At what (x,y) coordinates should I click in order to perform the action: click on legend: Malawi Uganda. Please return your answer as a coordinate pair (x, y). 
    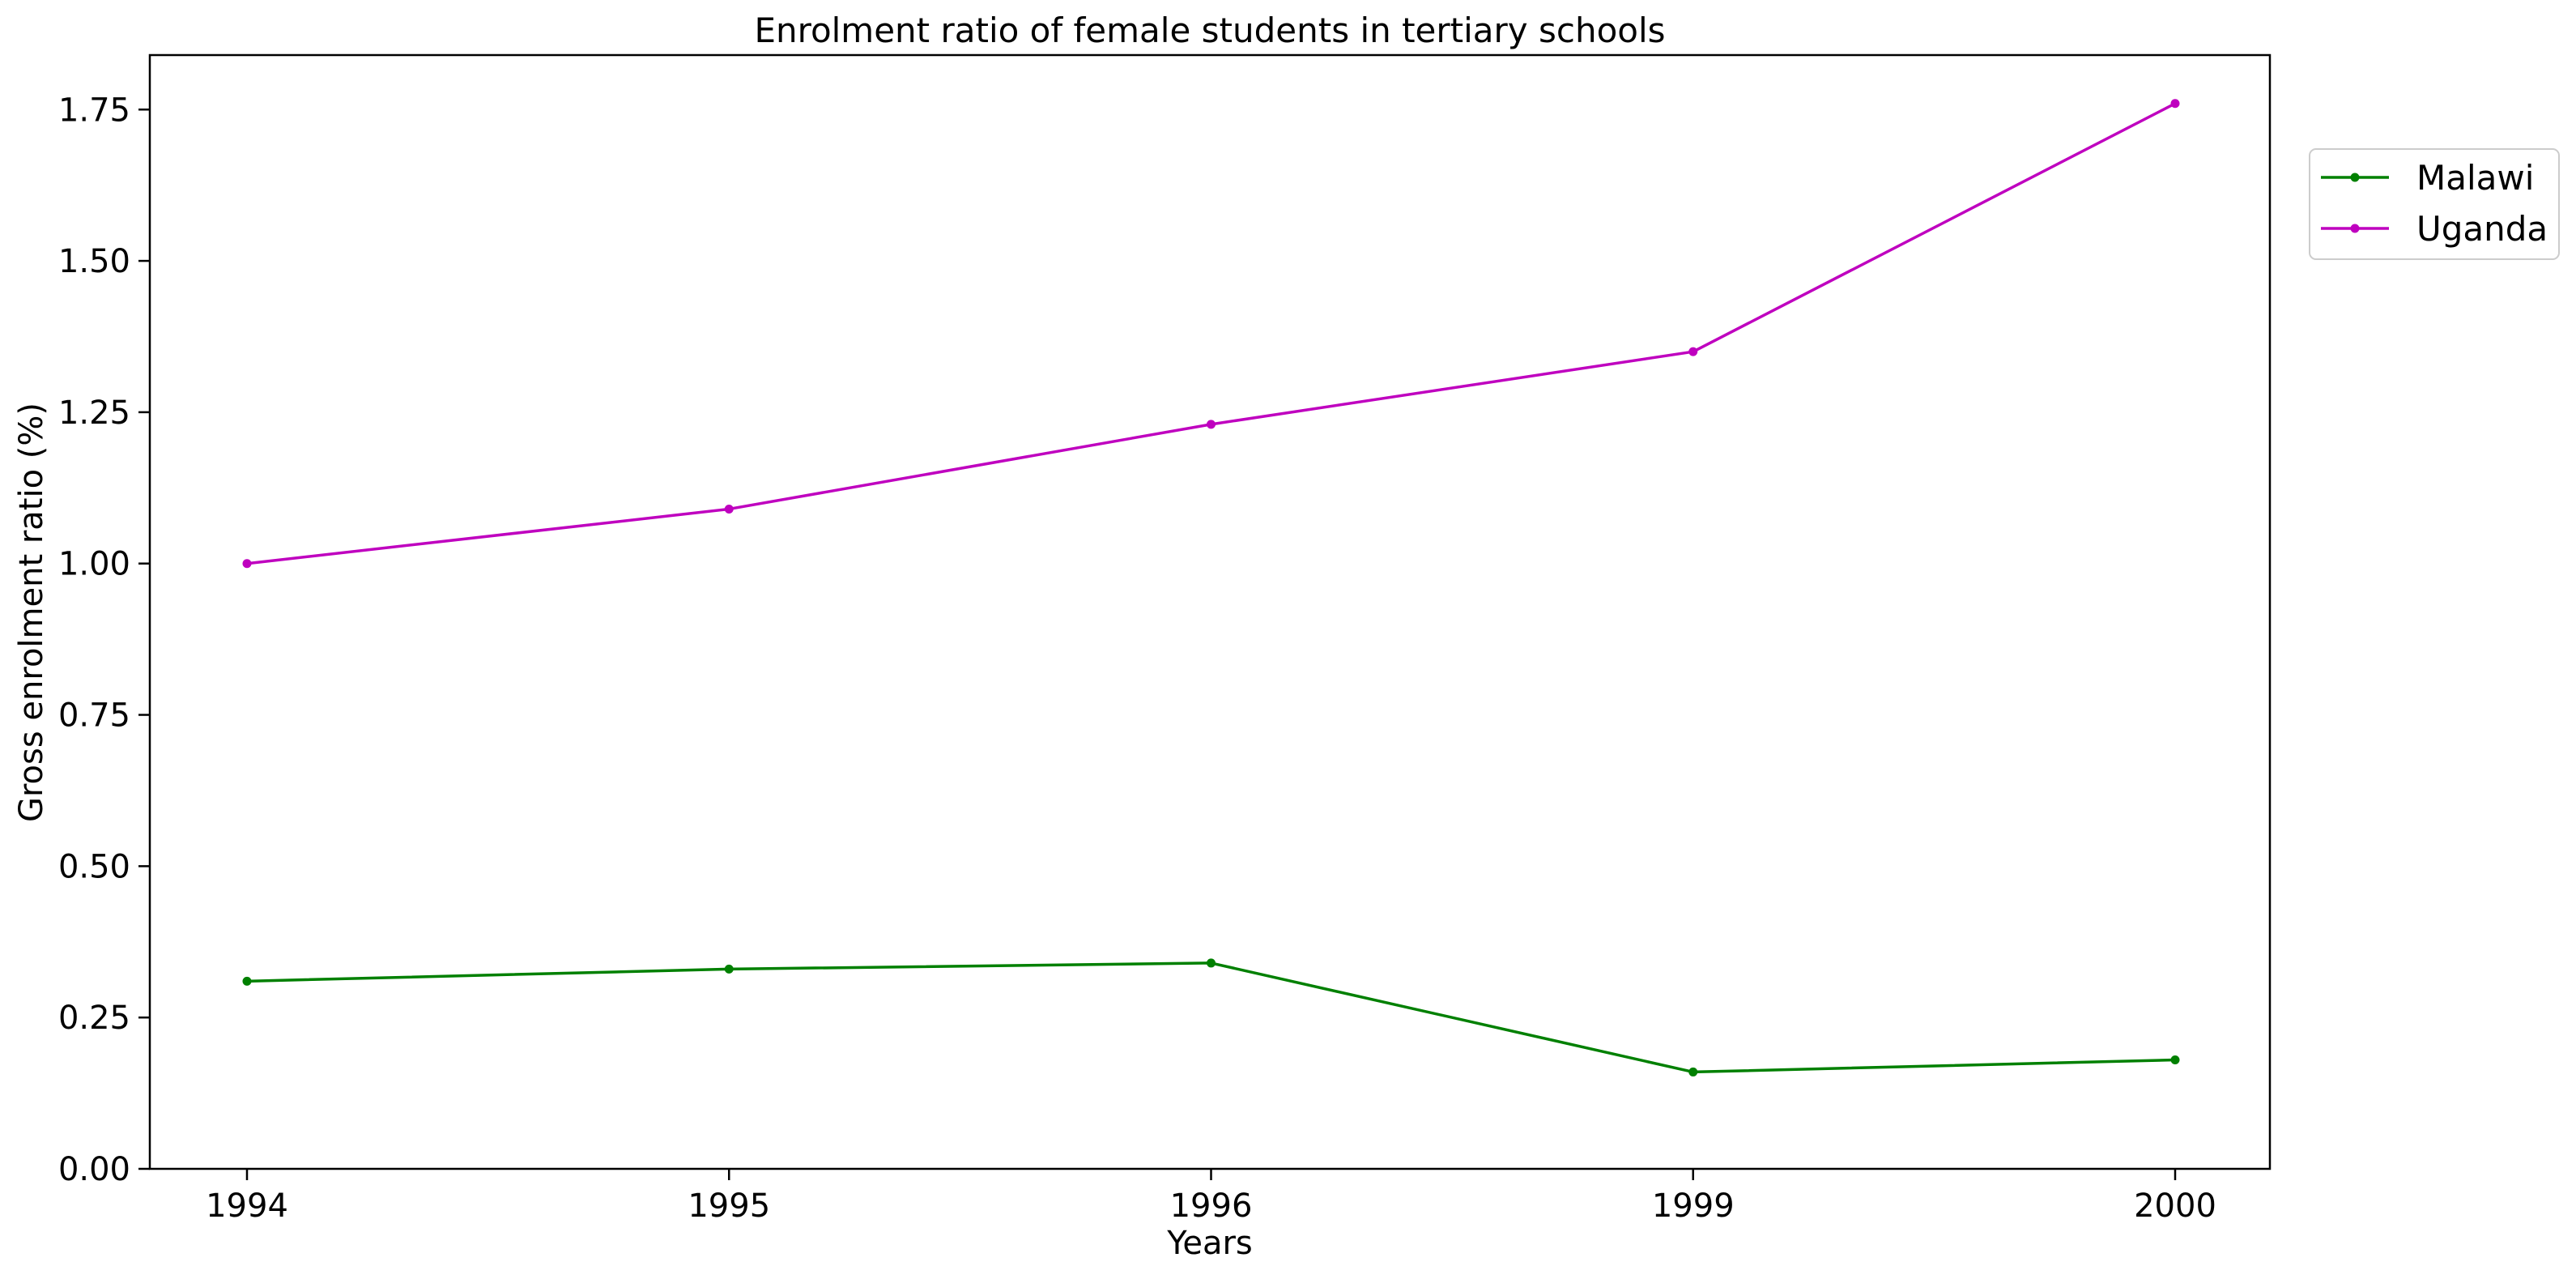
    Looking at the image, I should click on (2434, 204).